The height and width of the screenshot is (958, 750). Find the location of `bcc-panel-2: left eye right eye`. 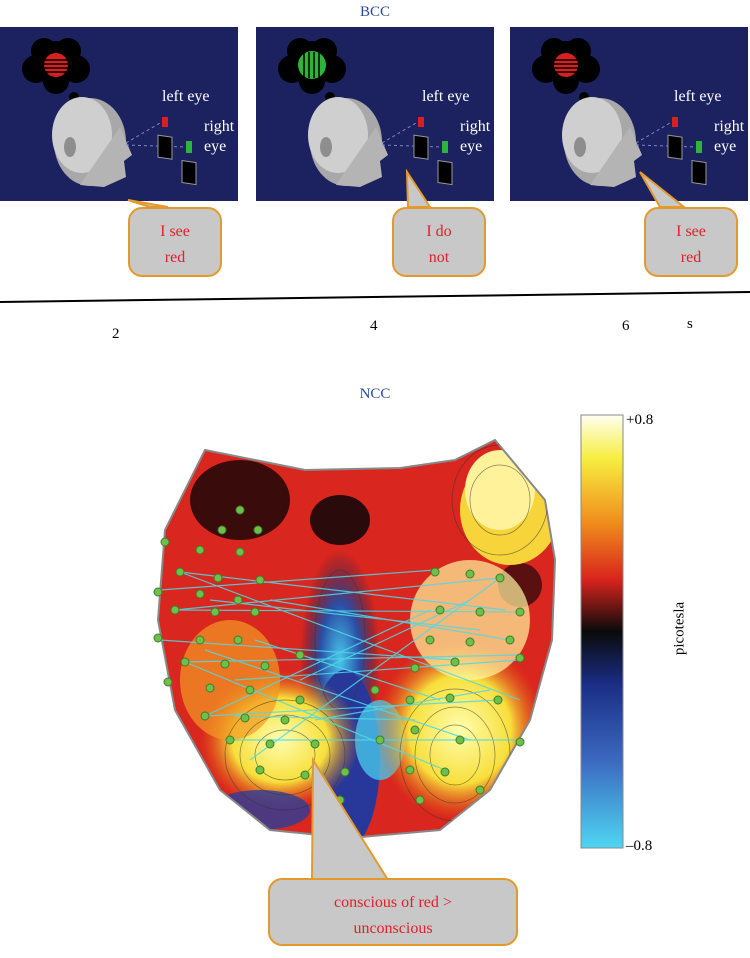

bcc-panel-2: left eye right eye is located at coordinates (375, 114).